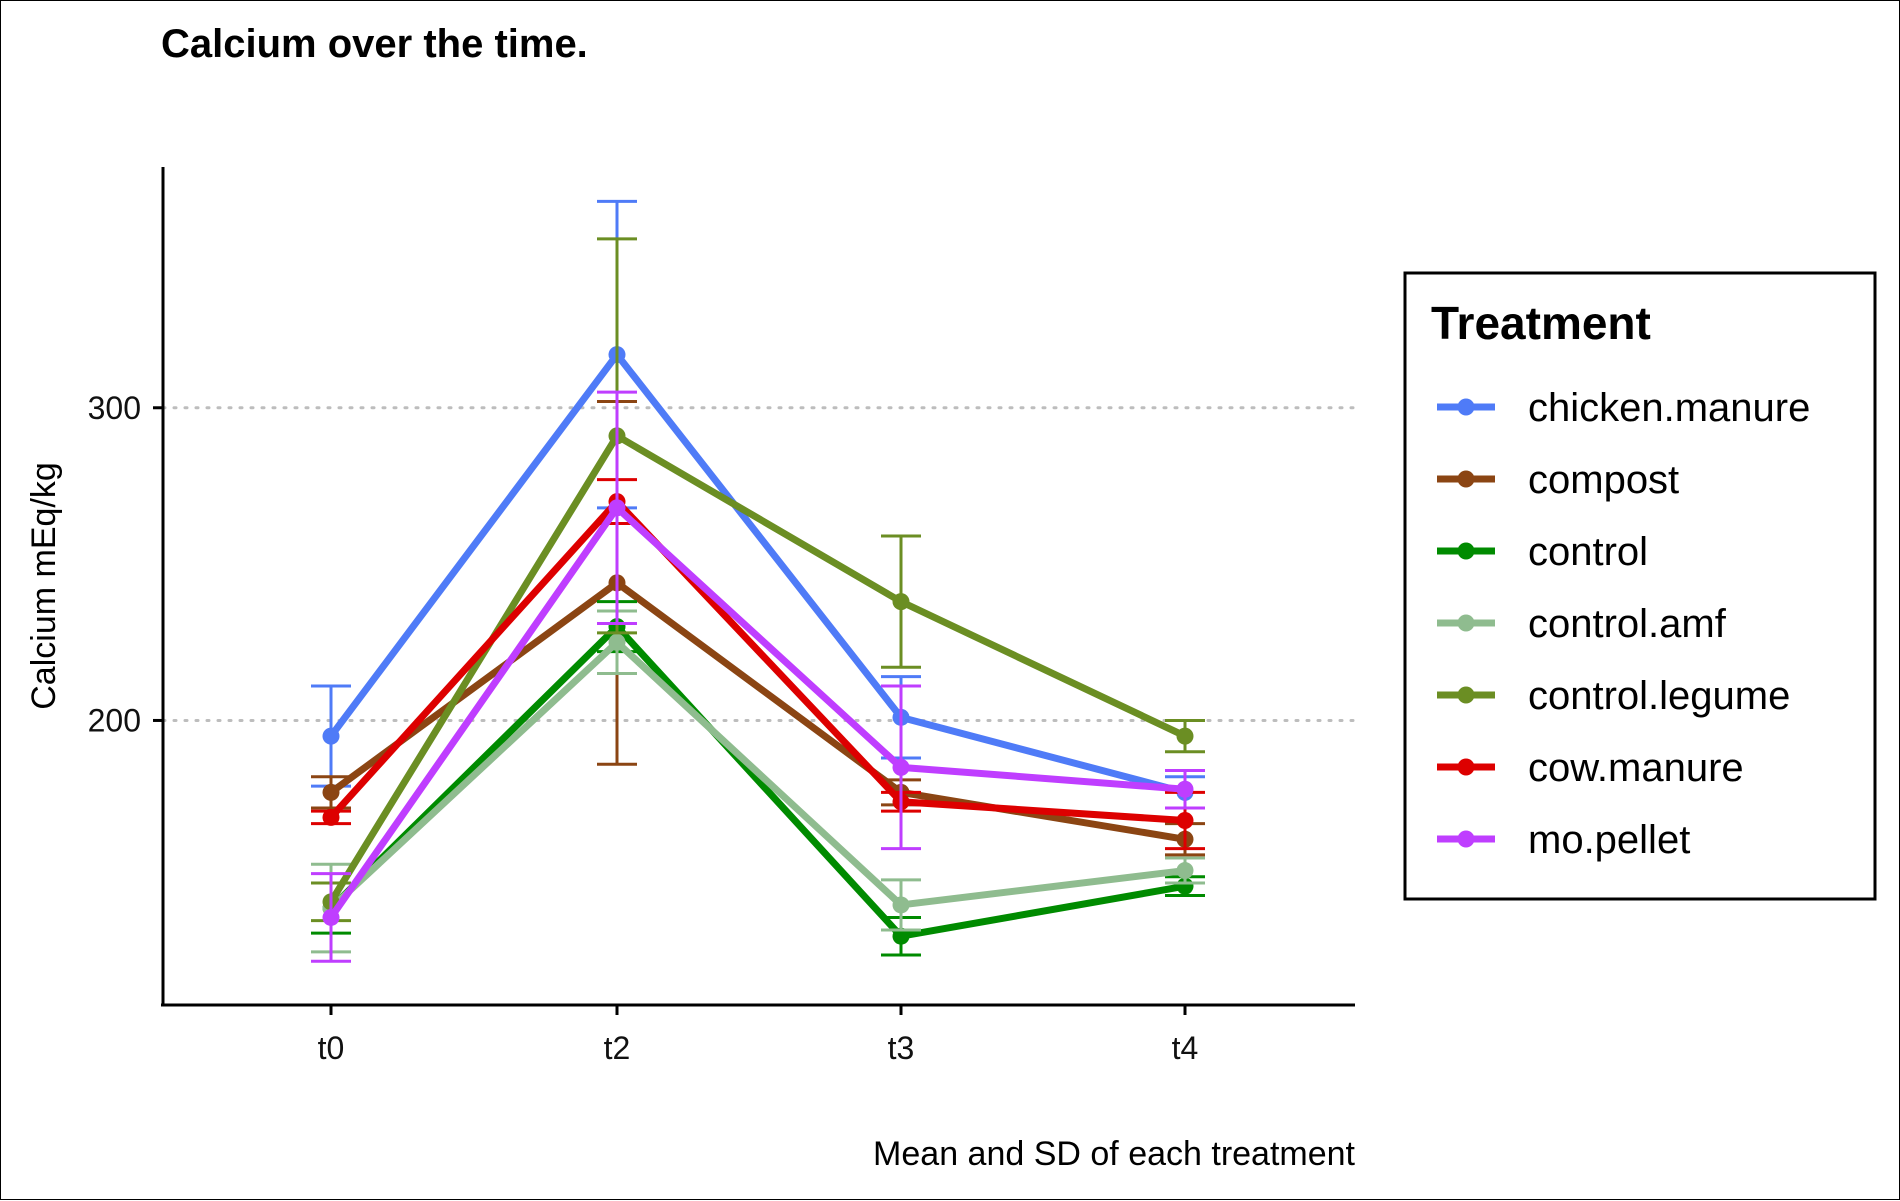 The height and width of the screenshot is (1201, 1900). What do you see at coordinates (758, 1035) in the screenshot?
I see `x-axis-ticks: t0 t2 t3 t4` at bounding box center [758, 1035].